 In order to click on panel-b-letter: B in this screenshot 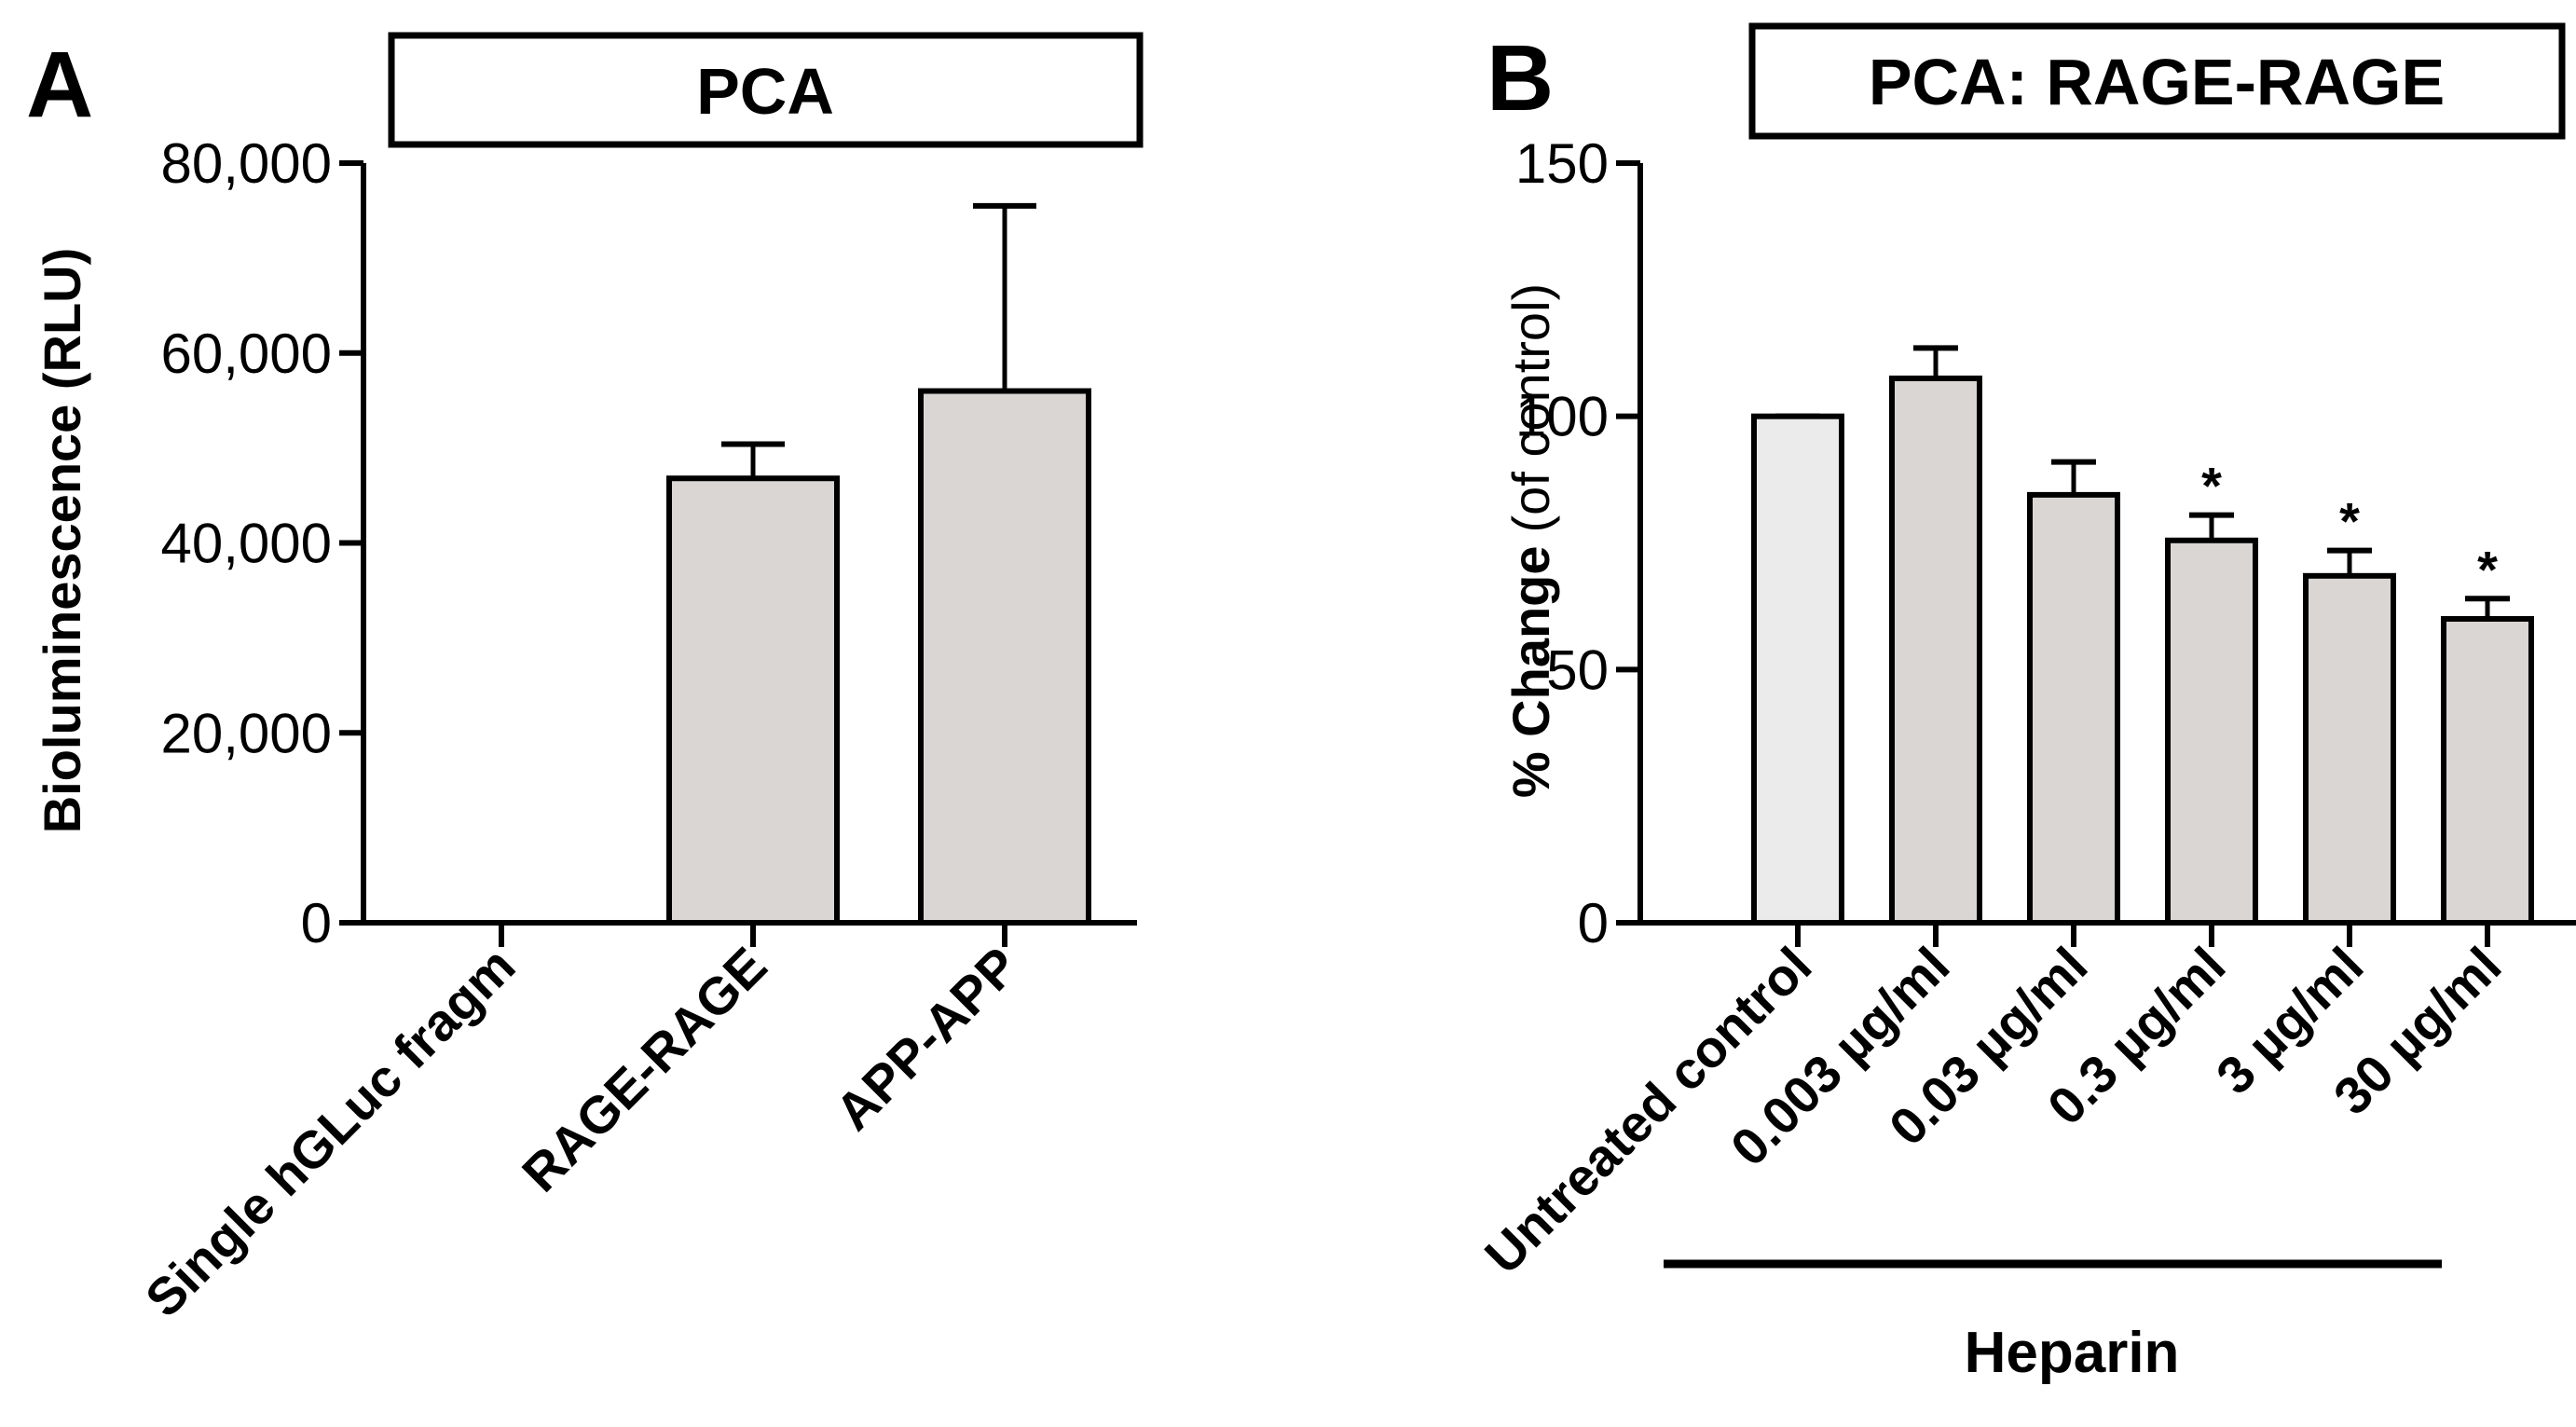, I will do `click(1520, 78)`.